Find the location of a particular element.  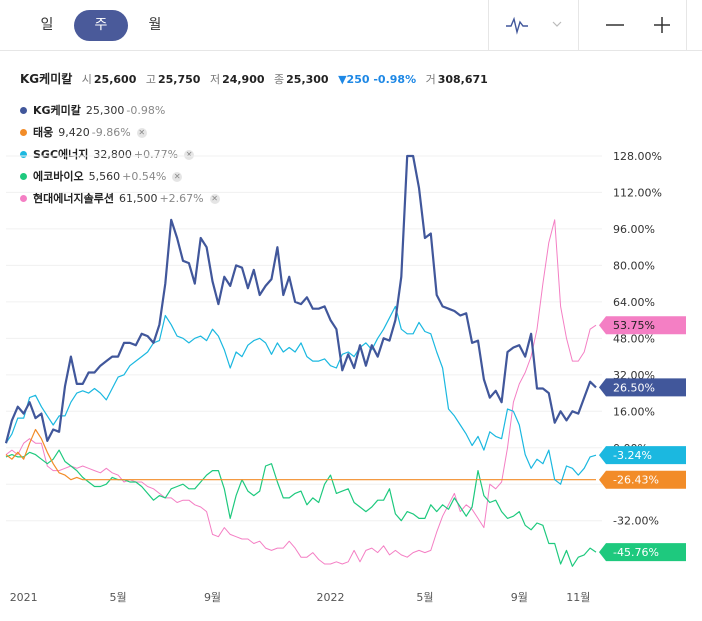

series-end-value-tag: 53.75% is located at coordinates (642, 325).